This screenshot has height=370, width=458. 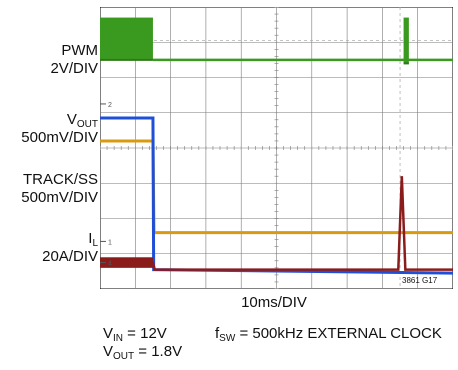 I want to click on vout-label: VOUT, so click(x=82, y=122).